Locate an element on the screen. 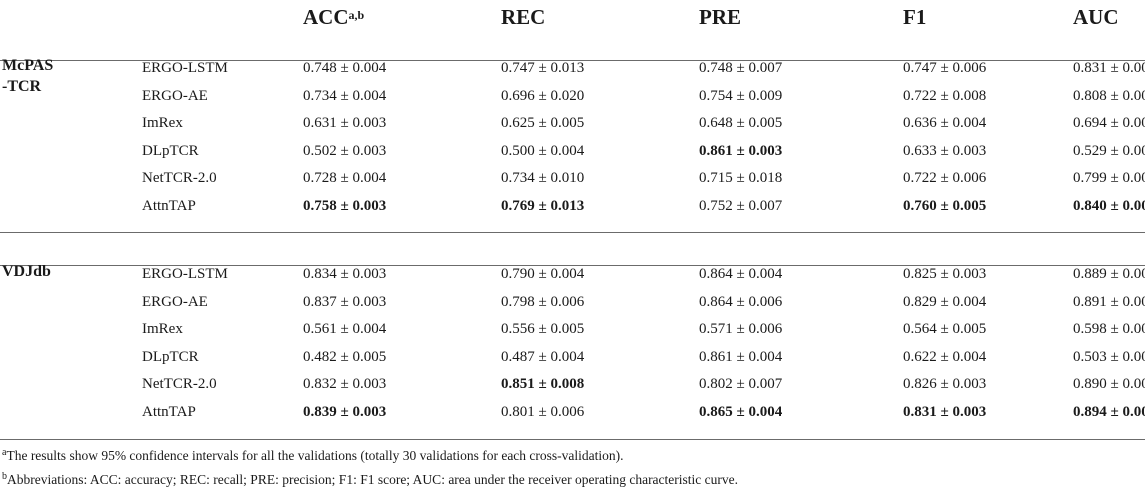 The width and height of the screenshot is (1145, 498). metric-value-acc: 0.728 ± 0.004 is located at coordinates (345, 178).